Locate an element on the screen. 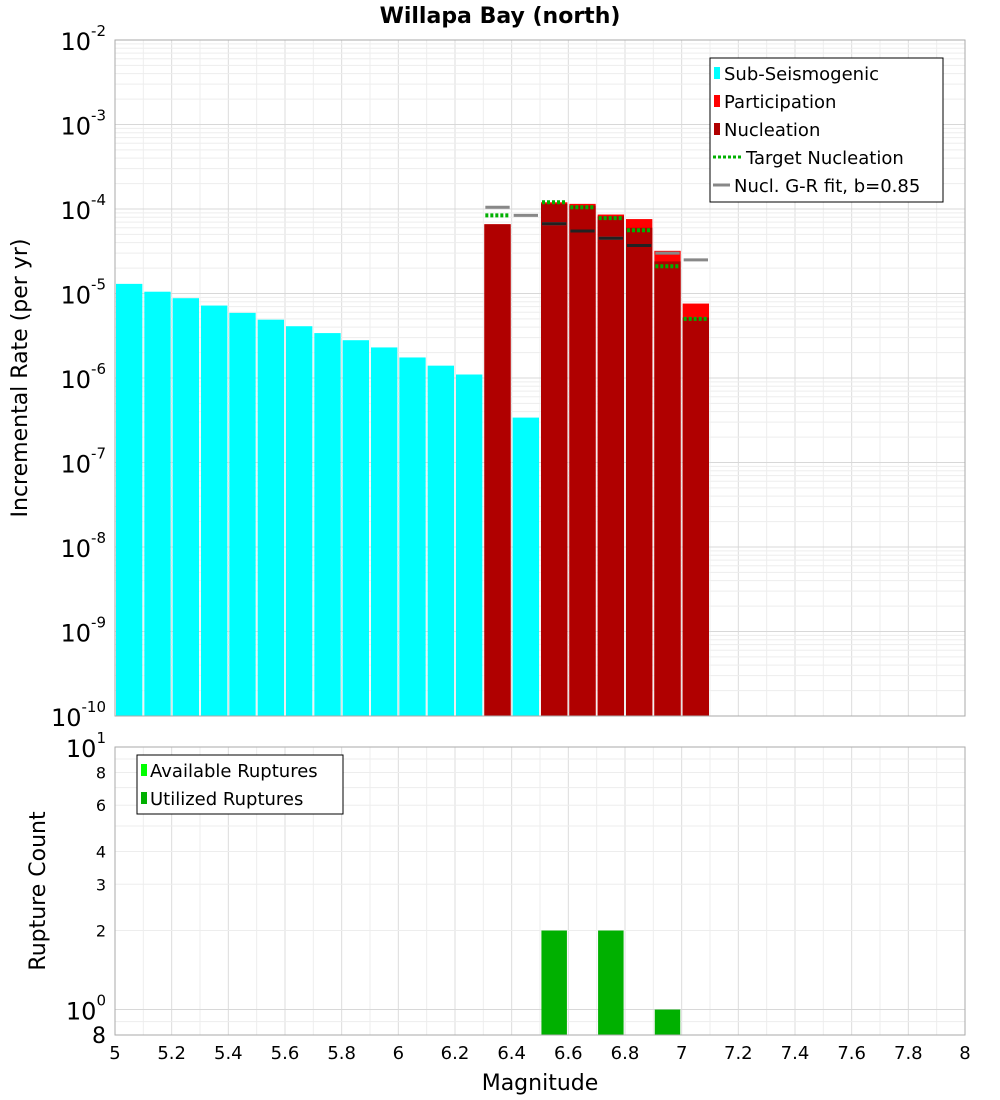 This screenshot has width=1000, height=1100. top-y-tick-label: 10⁻² is located at coordinates (83, 39).